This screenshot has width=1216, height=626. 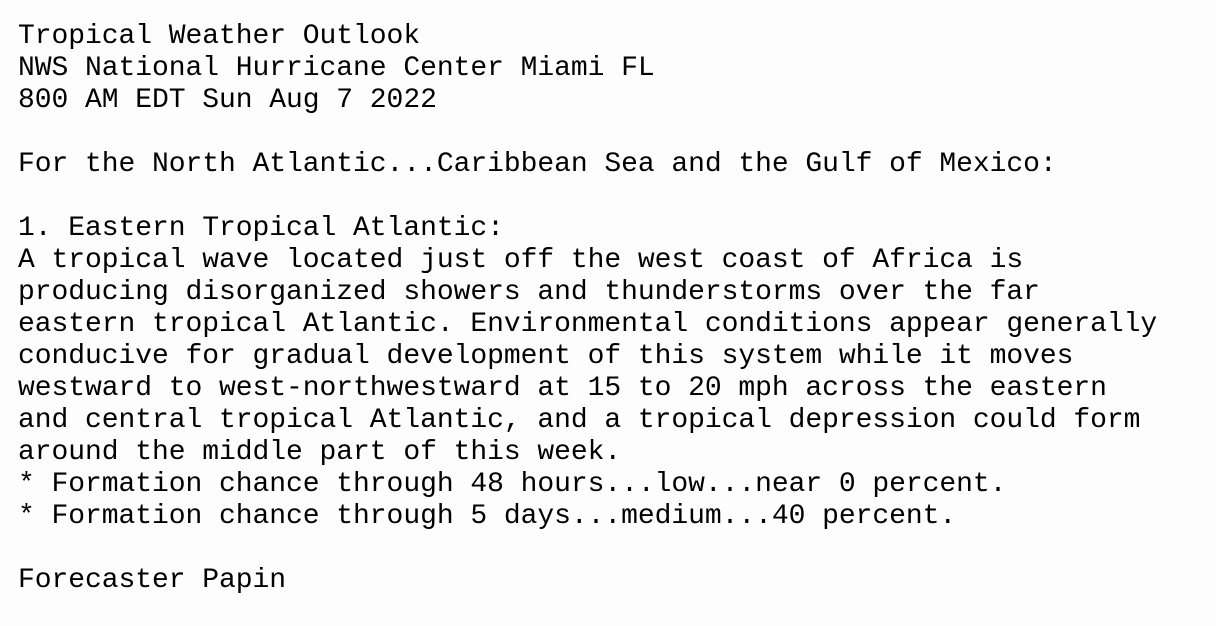 What do you see at coordinates (336, 68) in the screenshot?
I see `issuing-office: NWS National Hurricane Center Miami FL` at bounding box center [336, 68].